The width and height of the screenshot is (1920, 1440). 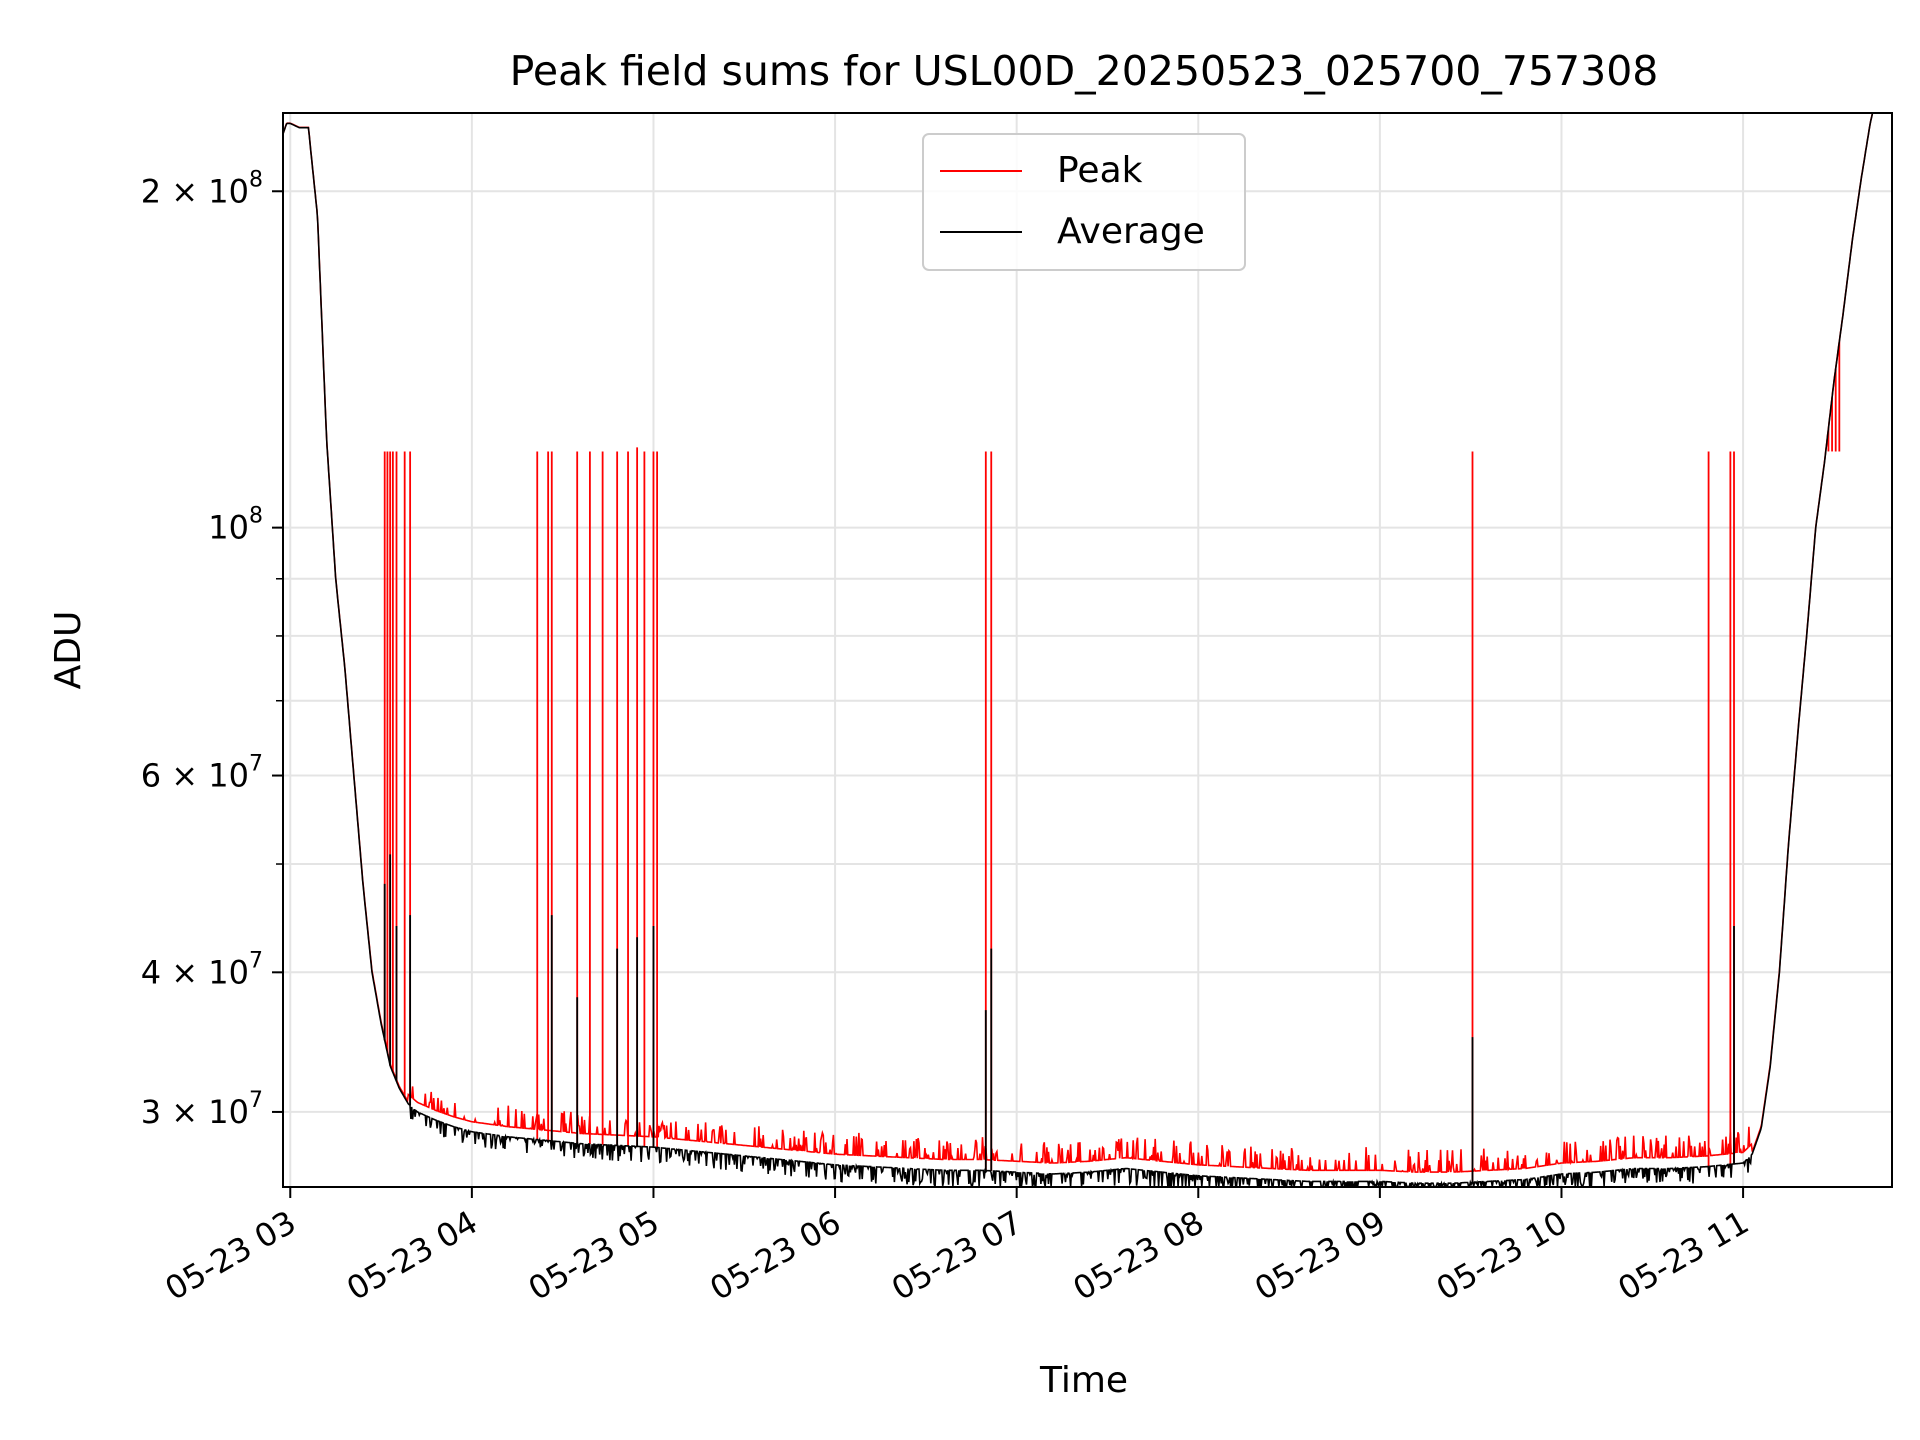 I want to click on x-axis-label: Time, so click(x=1083, y=1380).